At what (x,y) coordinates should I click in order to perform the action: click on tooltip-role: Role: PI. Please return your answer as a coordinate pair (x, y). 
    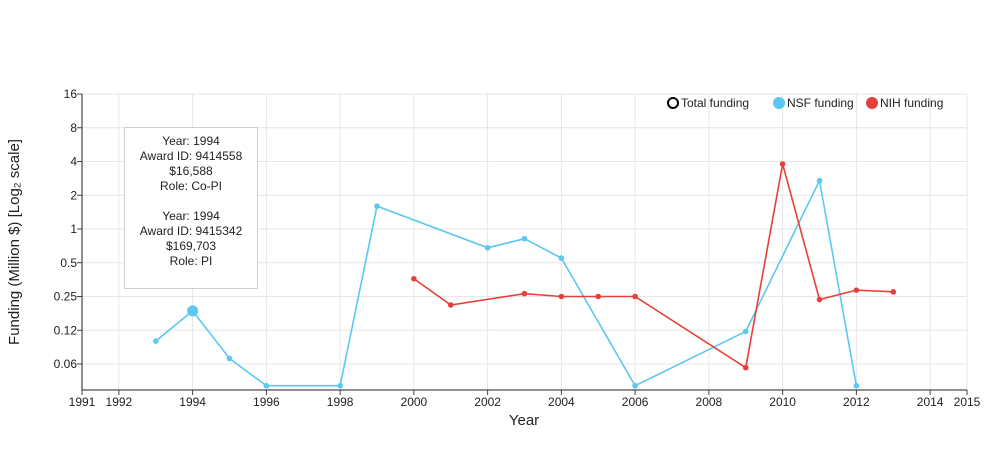
    Looking at the image, I should click on (191, 261).